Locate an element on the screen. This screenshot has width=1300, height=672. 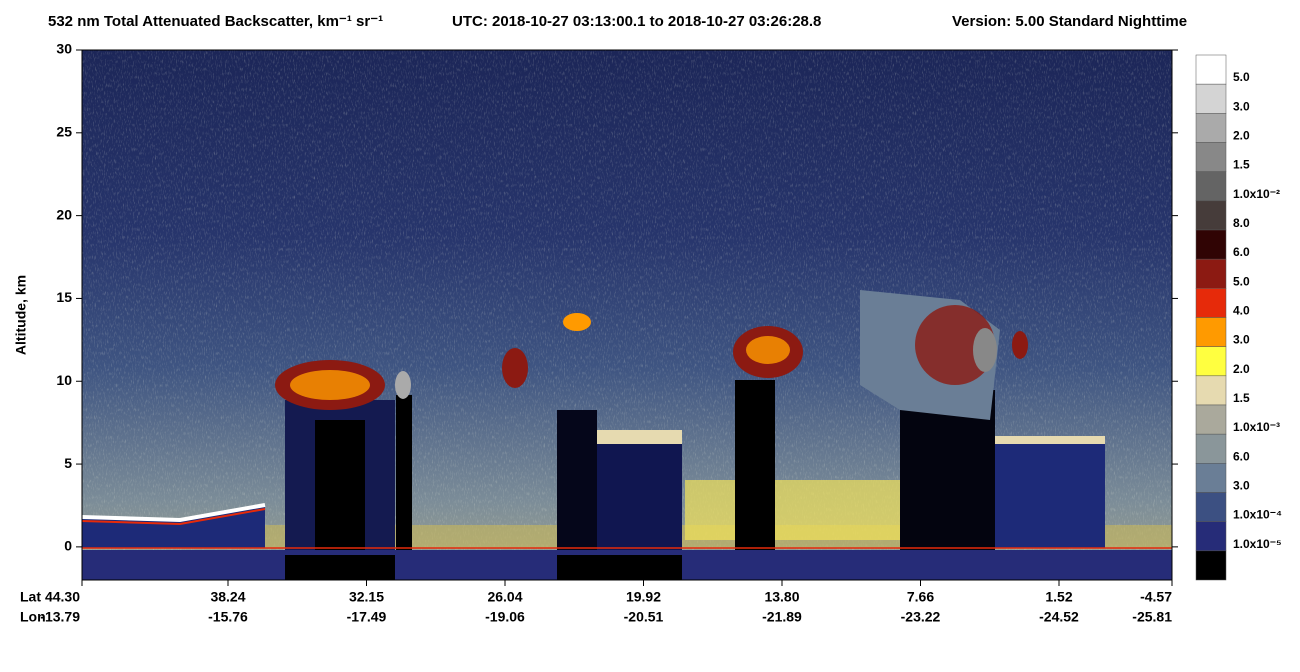
colorbar-label: 8.0 is located at coordinates (1241, 223).